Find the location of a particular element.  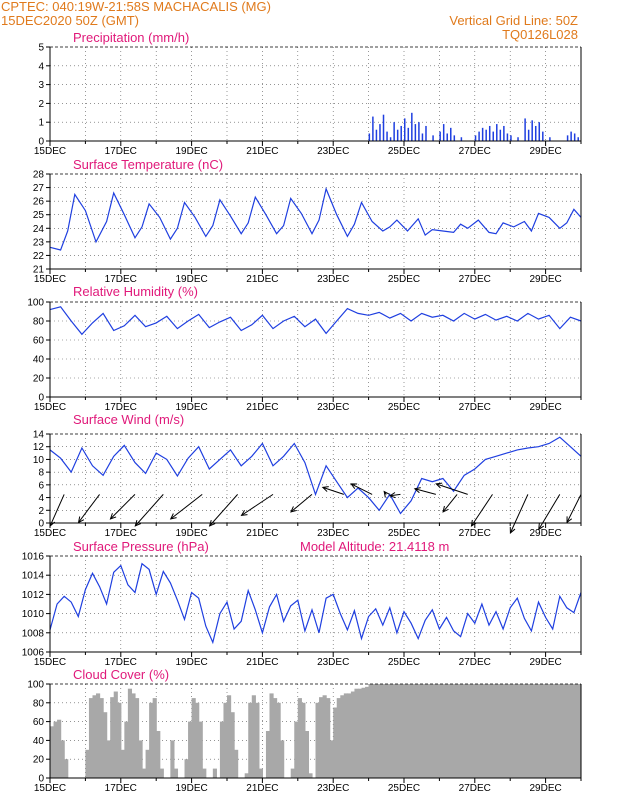

x-tick-label: 27DEC is located at coordinates (475, 662).